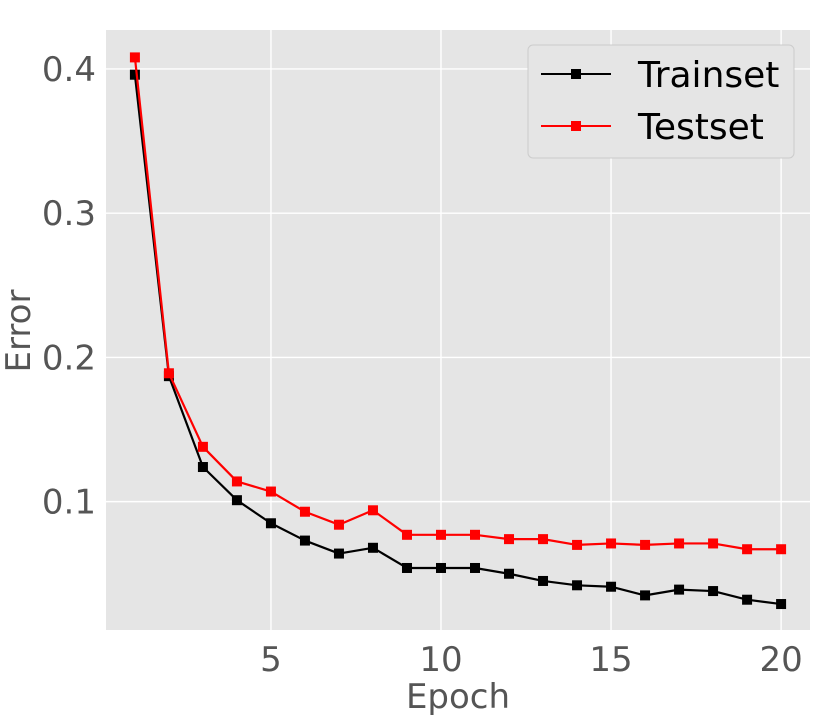 The image size is (835, 720). Describe the element at coordinates (69, 503) in the screenshot. I see `y-tick-label: 0.1` at that location.